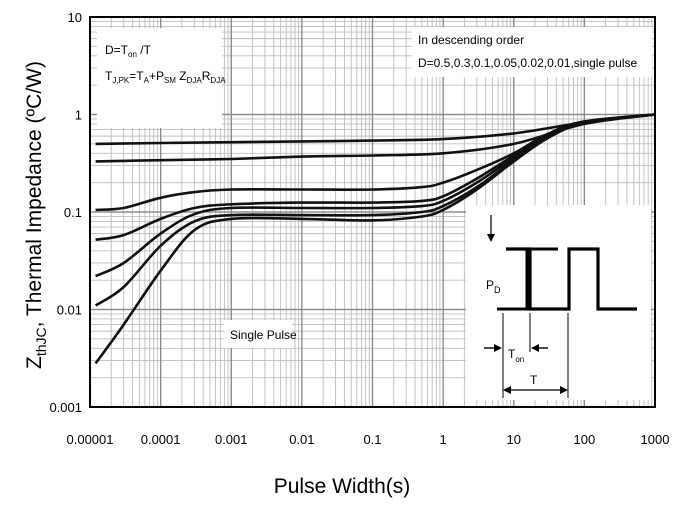 This screenshot has height=505, width=685. Describe the element at coordinates (507, 390) in the screenshot. I see `t-arrow-head-left` at that location.